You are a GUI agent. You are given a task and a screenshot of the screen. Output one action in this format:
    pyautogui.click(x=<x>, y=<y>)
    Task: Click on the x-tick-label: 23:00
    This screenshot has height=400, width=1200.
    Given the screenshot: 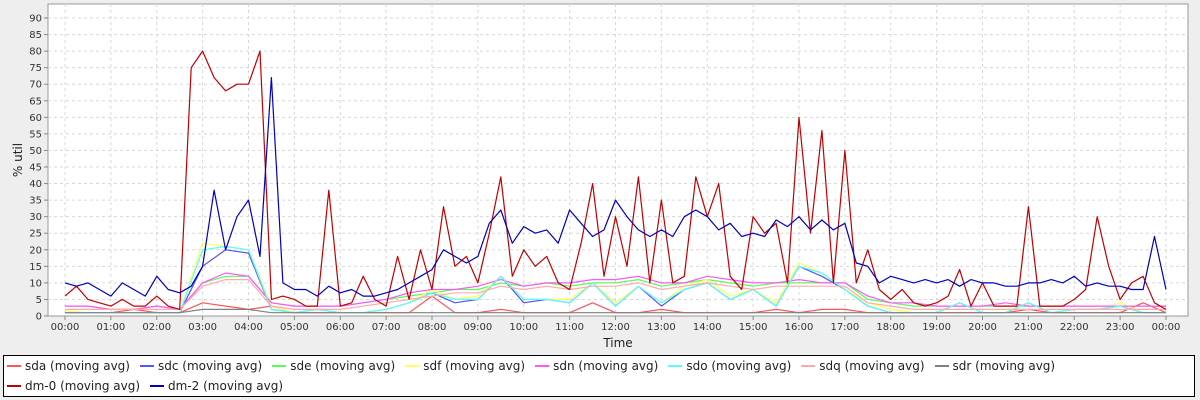 What is the action you would take?
    pyautogui.click(x=1120, y=327)
    